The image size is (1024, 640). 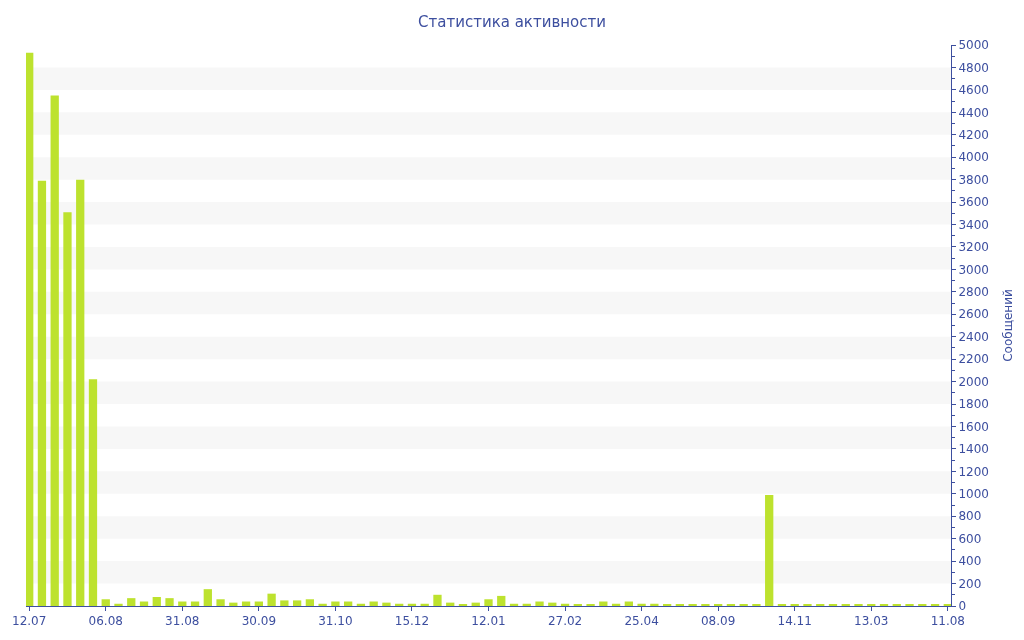 What do you see at coordinates (973, 471) in the screenshot?
I see `y-tick-label: 1200` at bounding box center [973, 471].